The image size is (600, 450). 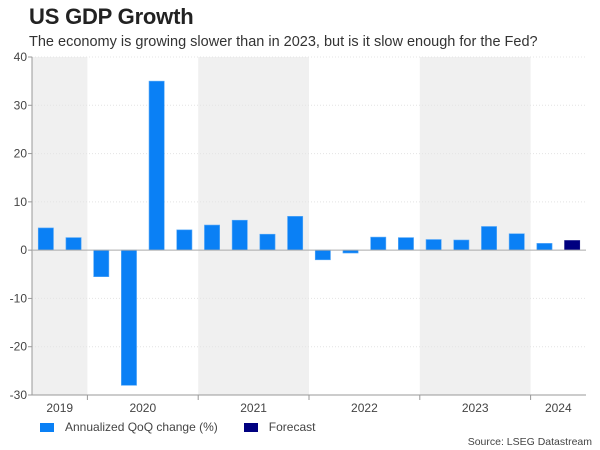 I want to click on year-band-2023, so click(x=475, y=226).